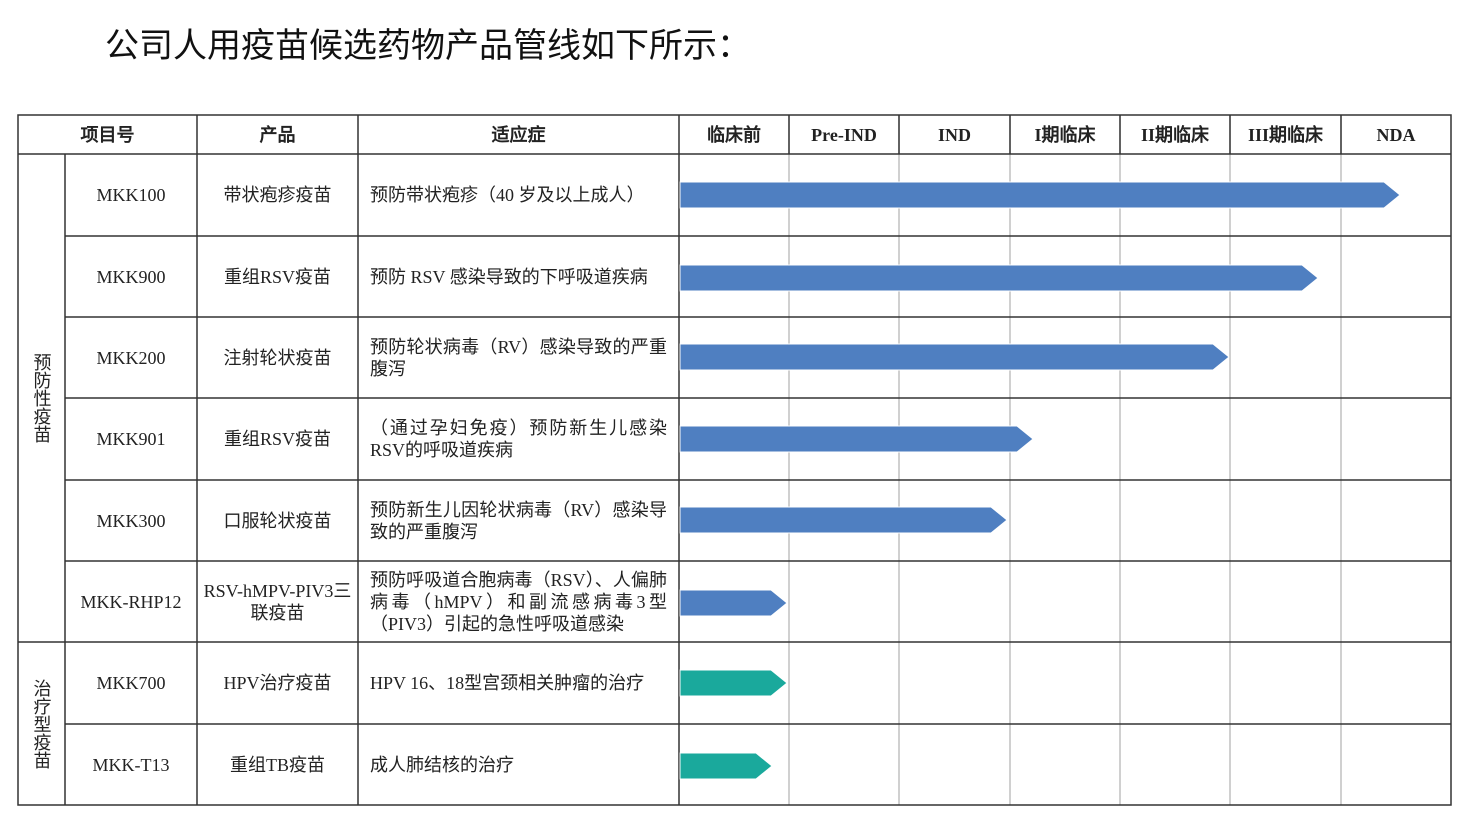 This screenshot has width=1472, height=820. I want to click on header-cell: 临床前, so click(734, 134).